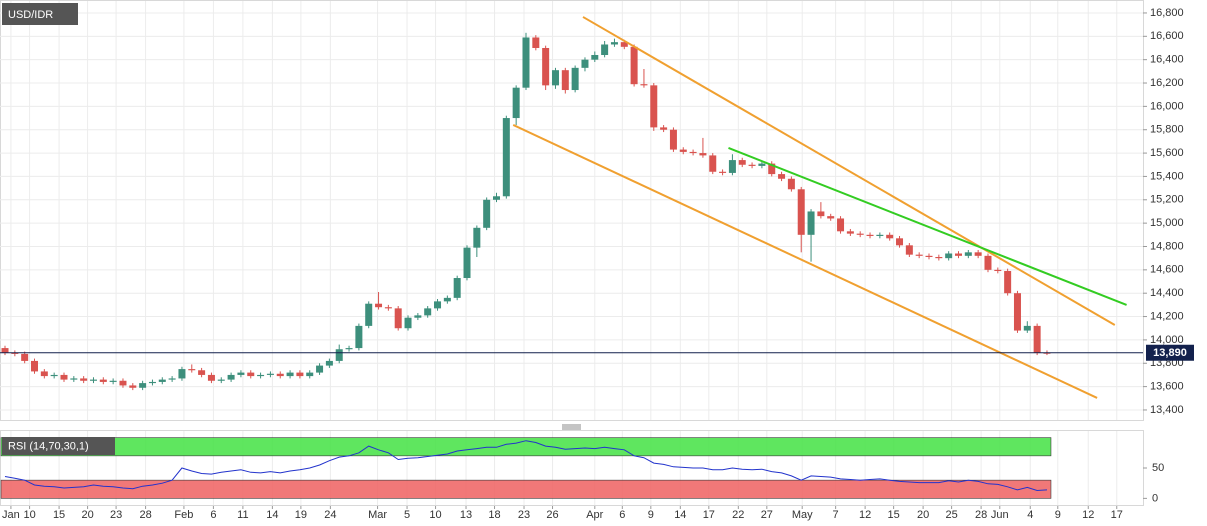  Describe the element at coordinates (1167, 223) in the screenshot. I see `y-tick-label: 15,000` at that location.